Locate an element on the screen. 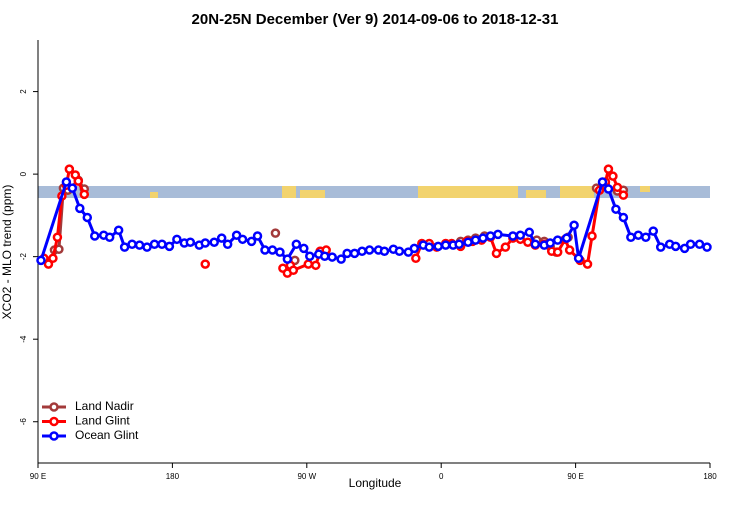  legend-label: Land Nadir is located at coordinates (104, 406).